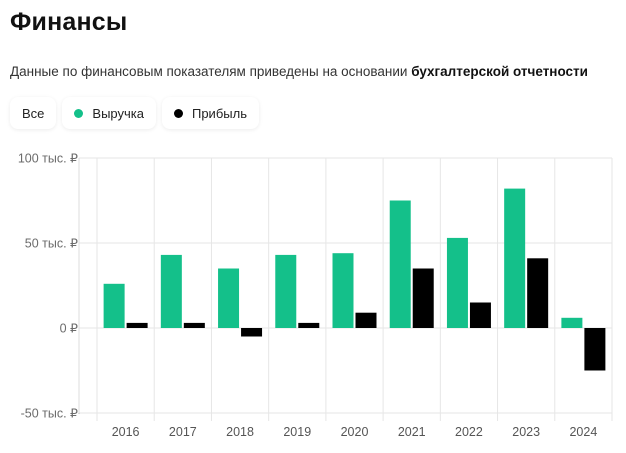  Describe the element at coordinates (499, 71) in the screenshot. I see `subtitle-bold-text: бухгалтерской отчетности` at that location.